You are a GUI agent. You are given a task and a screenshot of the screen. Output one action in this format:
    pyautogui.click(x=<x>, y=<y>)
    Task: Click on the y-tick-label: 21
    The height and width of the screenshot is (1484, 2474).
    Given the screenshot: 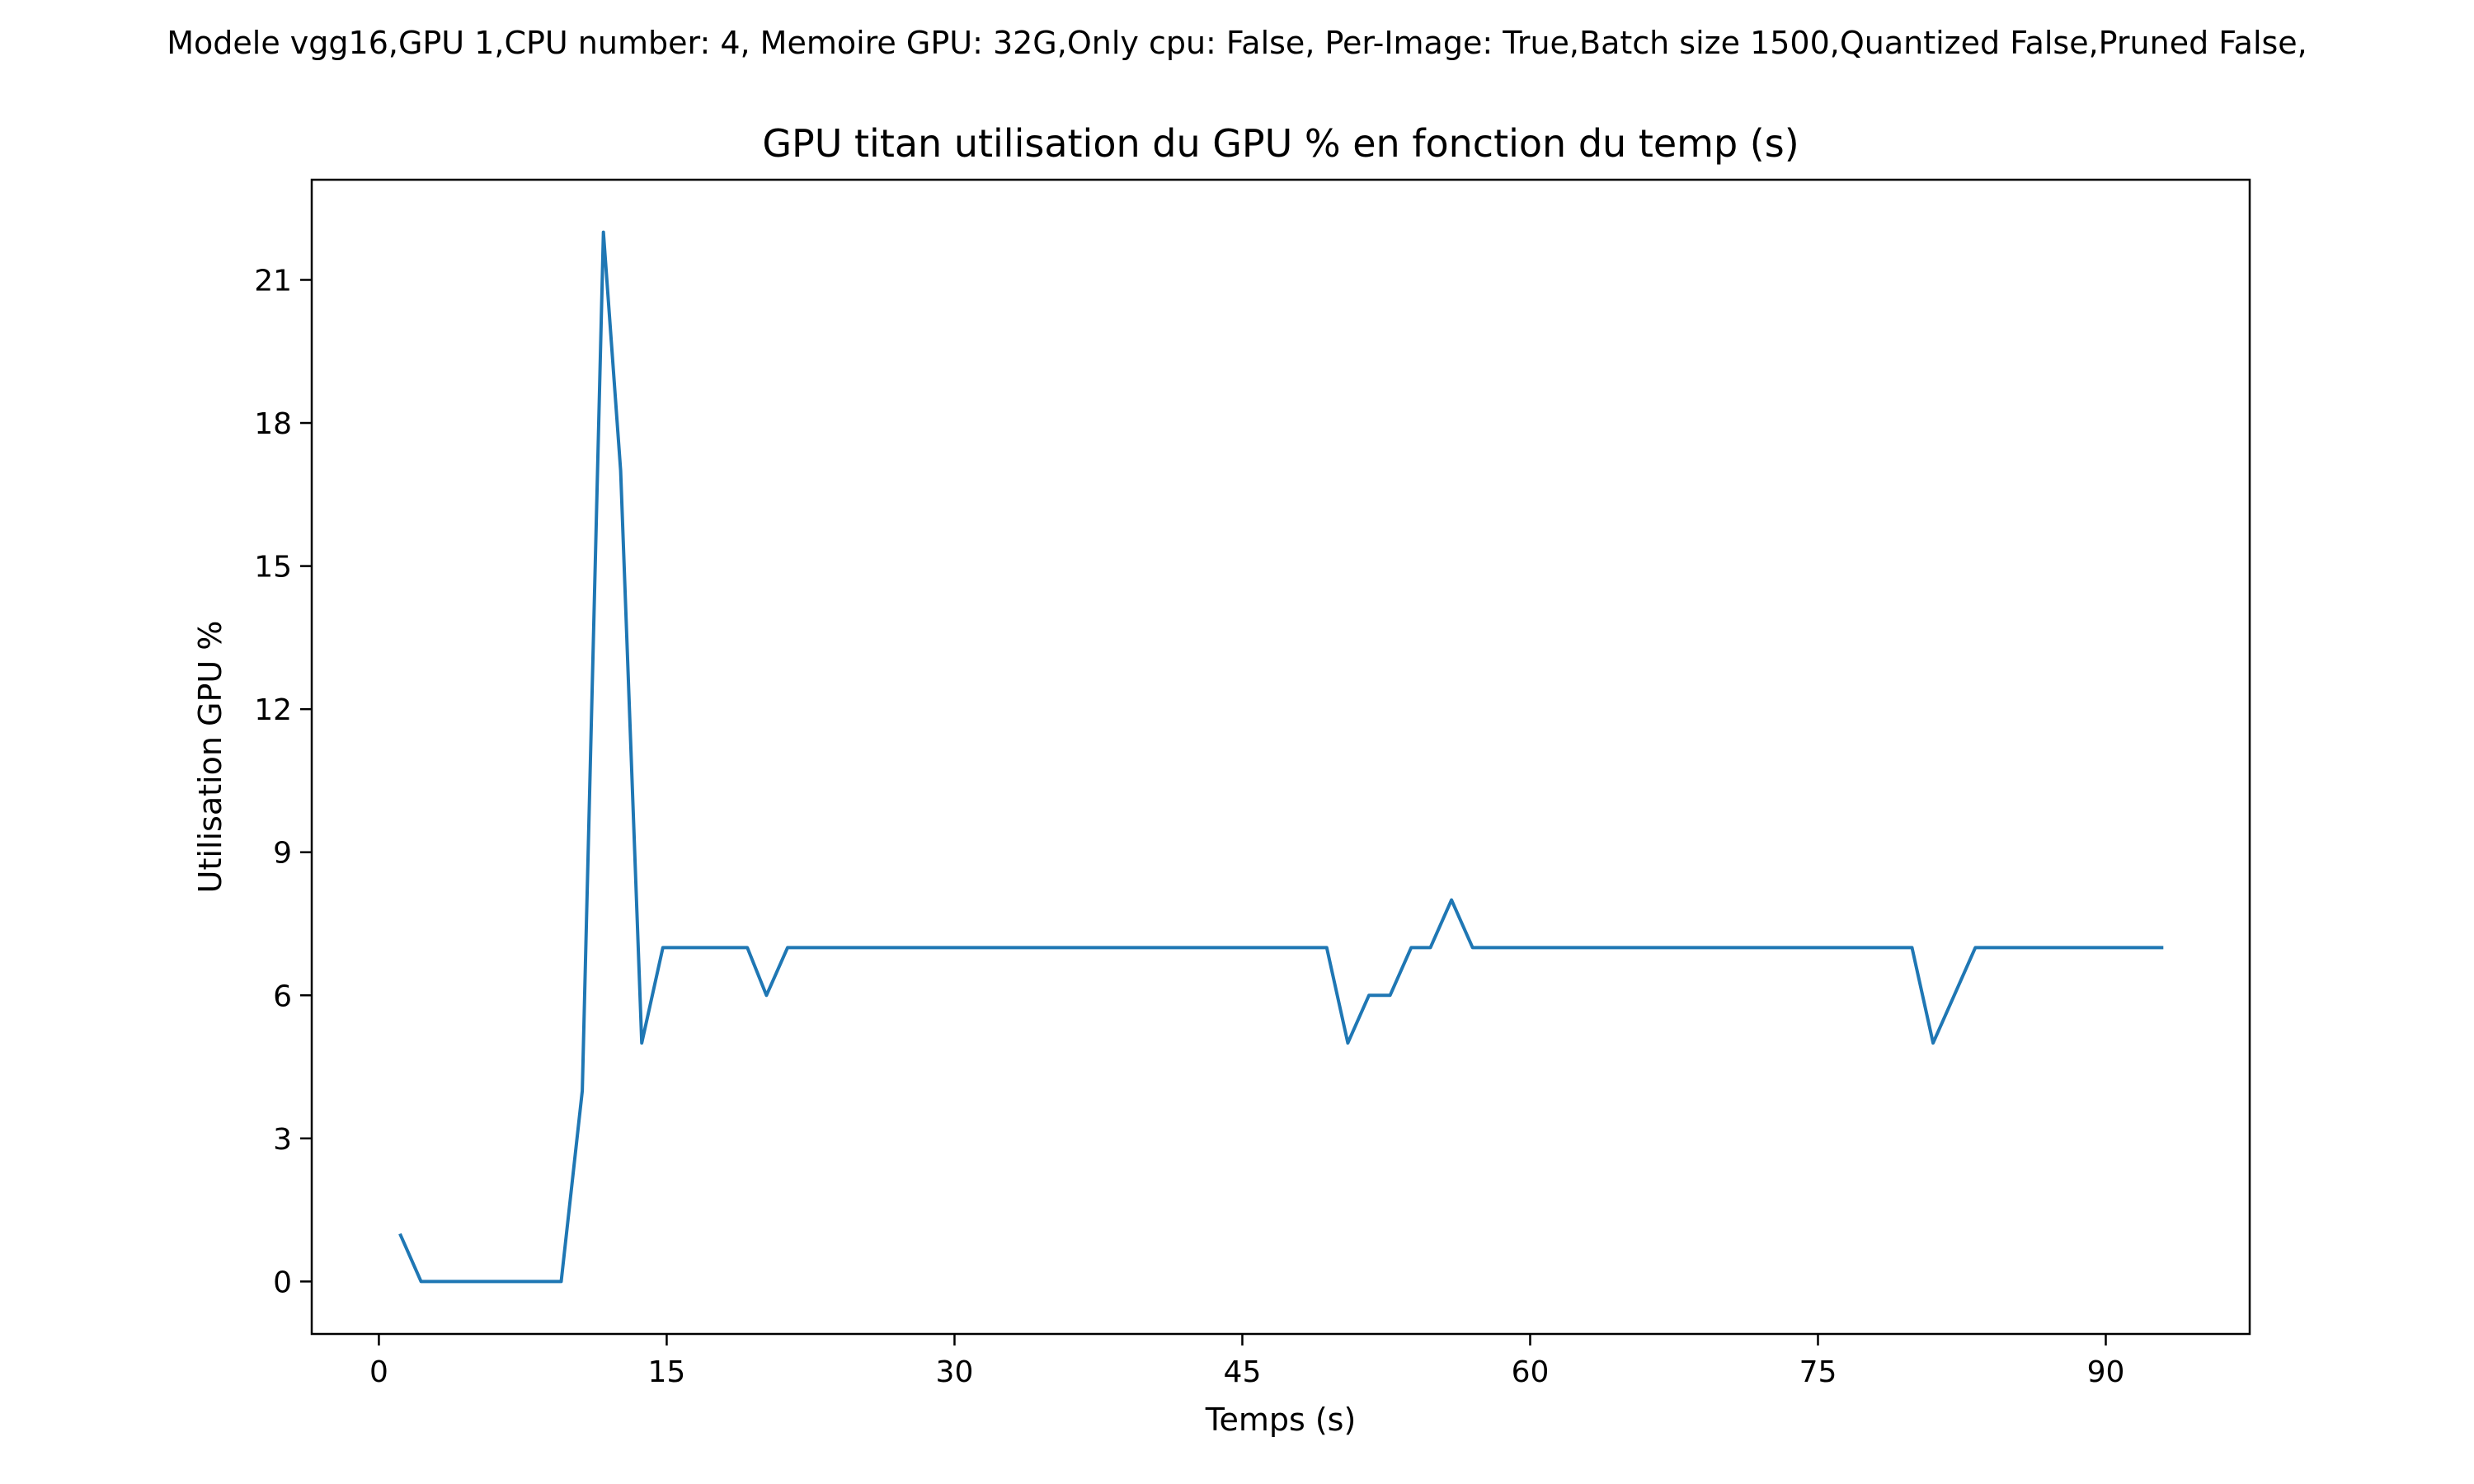 What is the action you would take?
    pyautogui.click(x=273, y=281)
    